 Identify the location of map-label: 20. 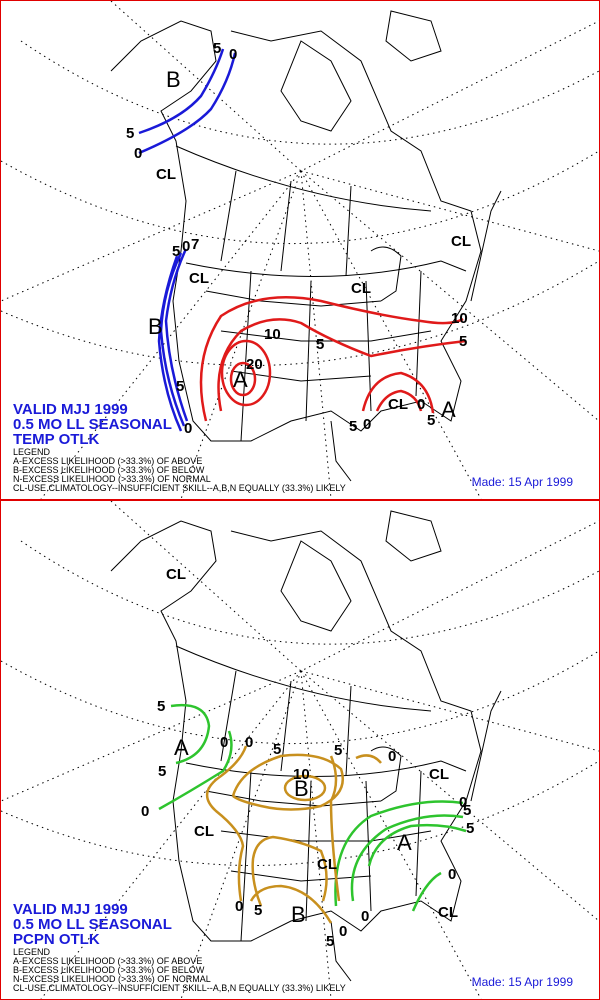
(254, 364).